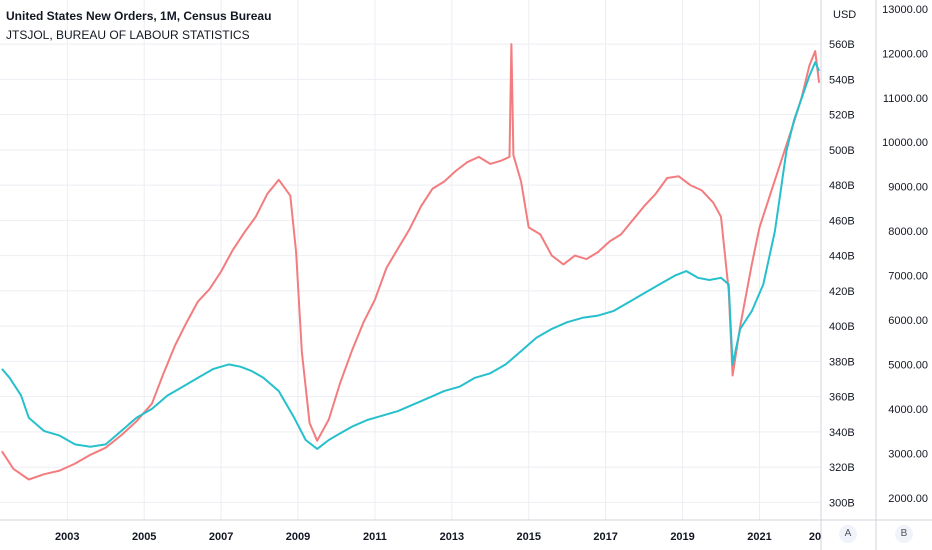 The height and width of the screenshot is (550, 932). I want to click on legend-series-jolts: JTSJOL, BUREAU OF LABOUR STATISTICS, so click(128, 35).